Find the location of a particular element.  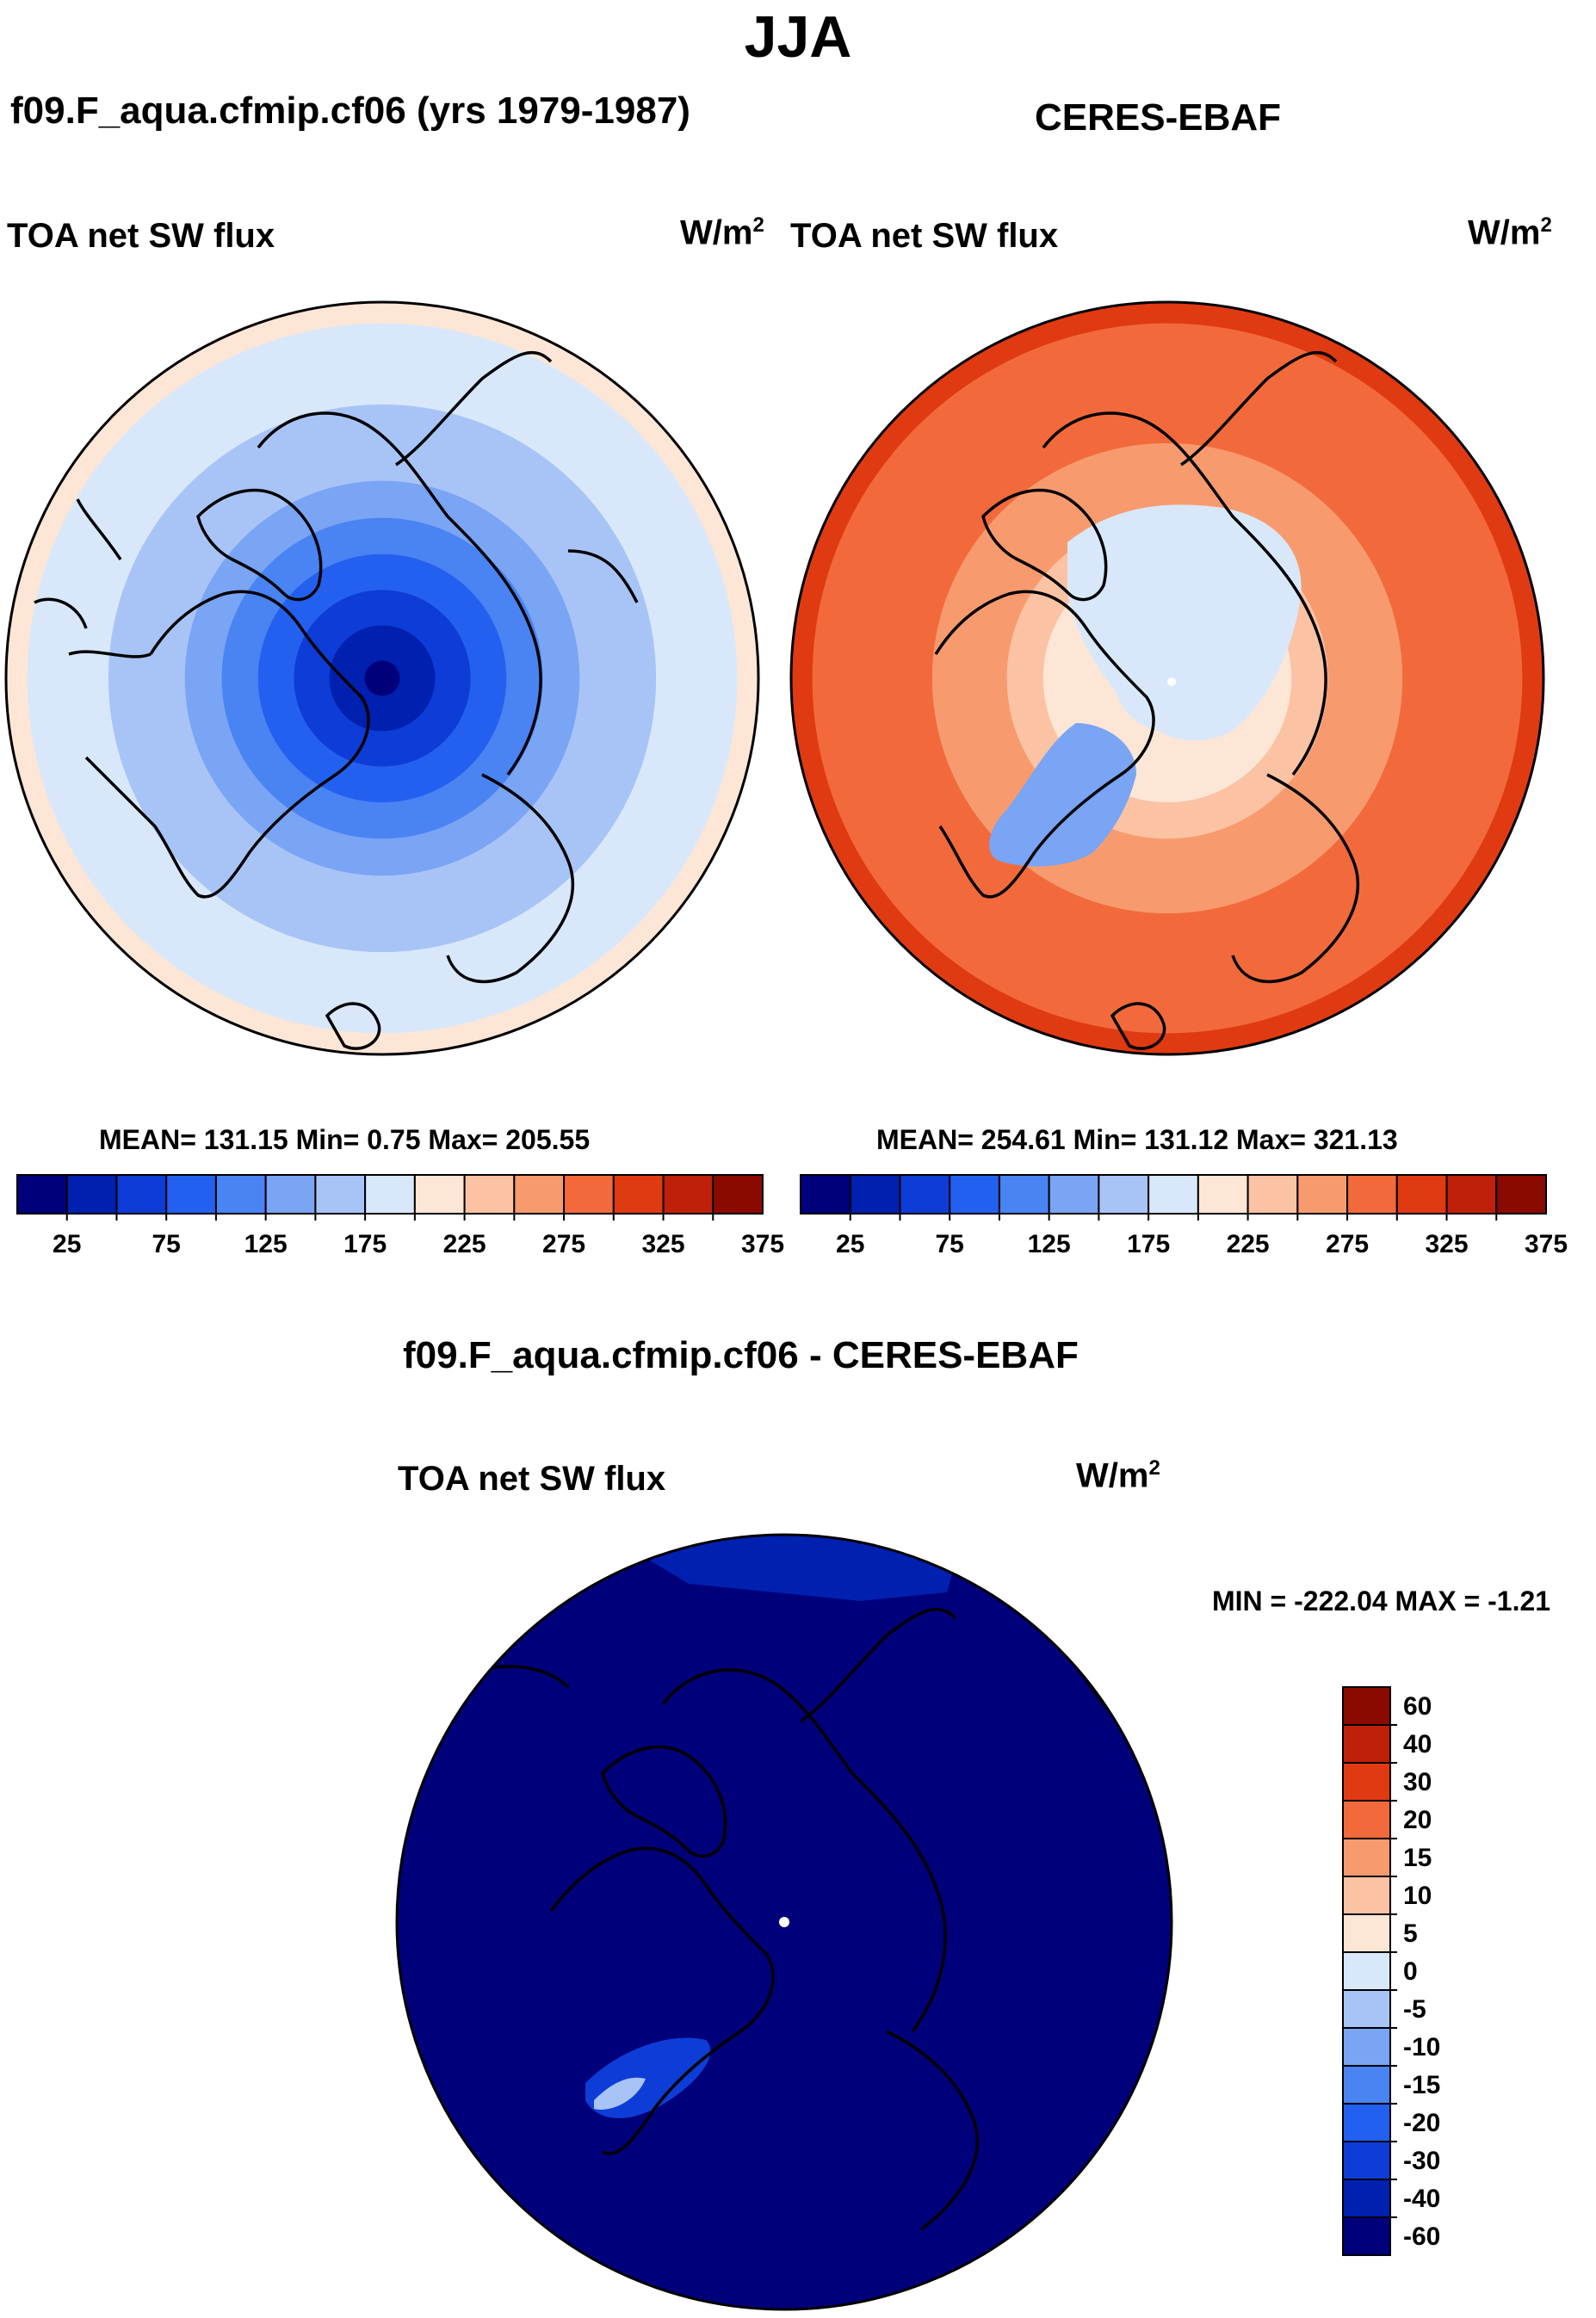

diff-colorbar-label: 40 is located at coordinates (1417, 1744).